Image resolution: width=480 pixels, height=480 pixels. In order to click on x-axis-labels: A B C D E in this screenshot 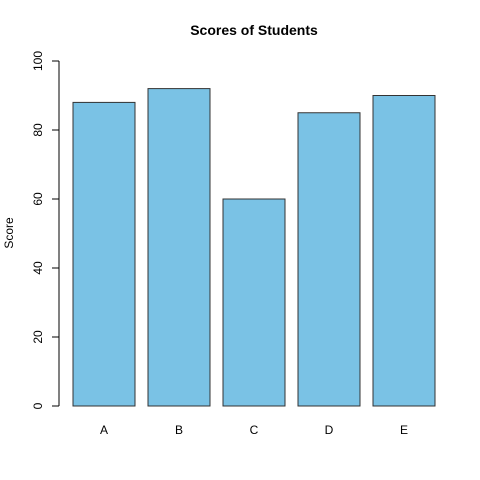, I will do `click(254, 430)`.